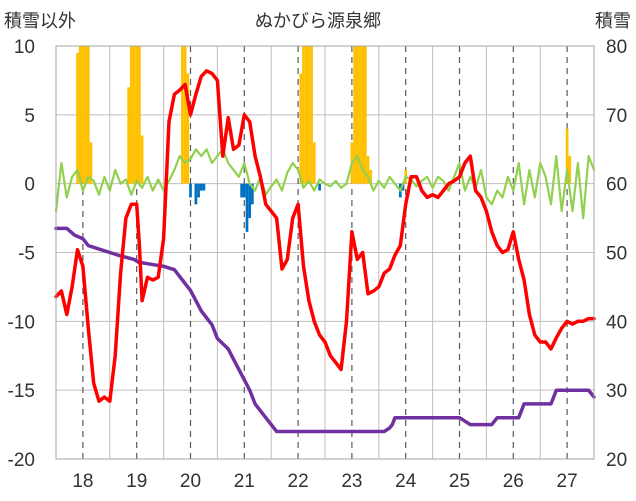 This screenshot has width=636, height=501. I want to click on y-tick-right: 60, so click(616, 185).